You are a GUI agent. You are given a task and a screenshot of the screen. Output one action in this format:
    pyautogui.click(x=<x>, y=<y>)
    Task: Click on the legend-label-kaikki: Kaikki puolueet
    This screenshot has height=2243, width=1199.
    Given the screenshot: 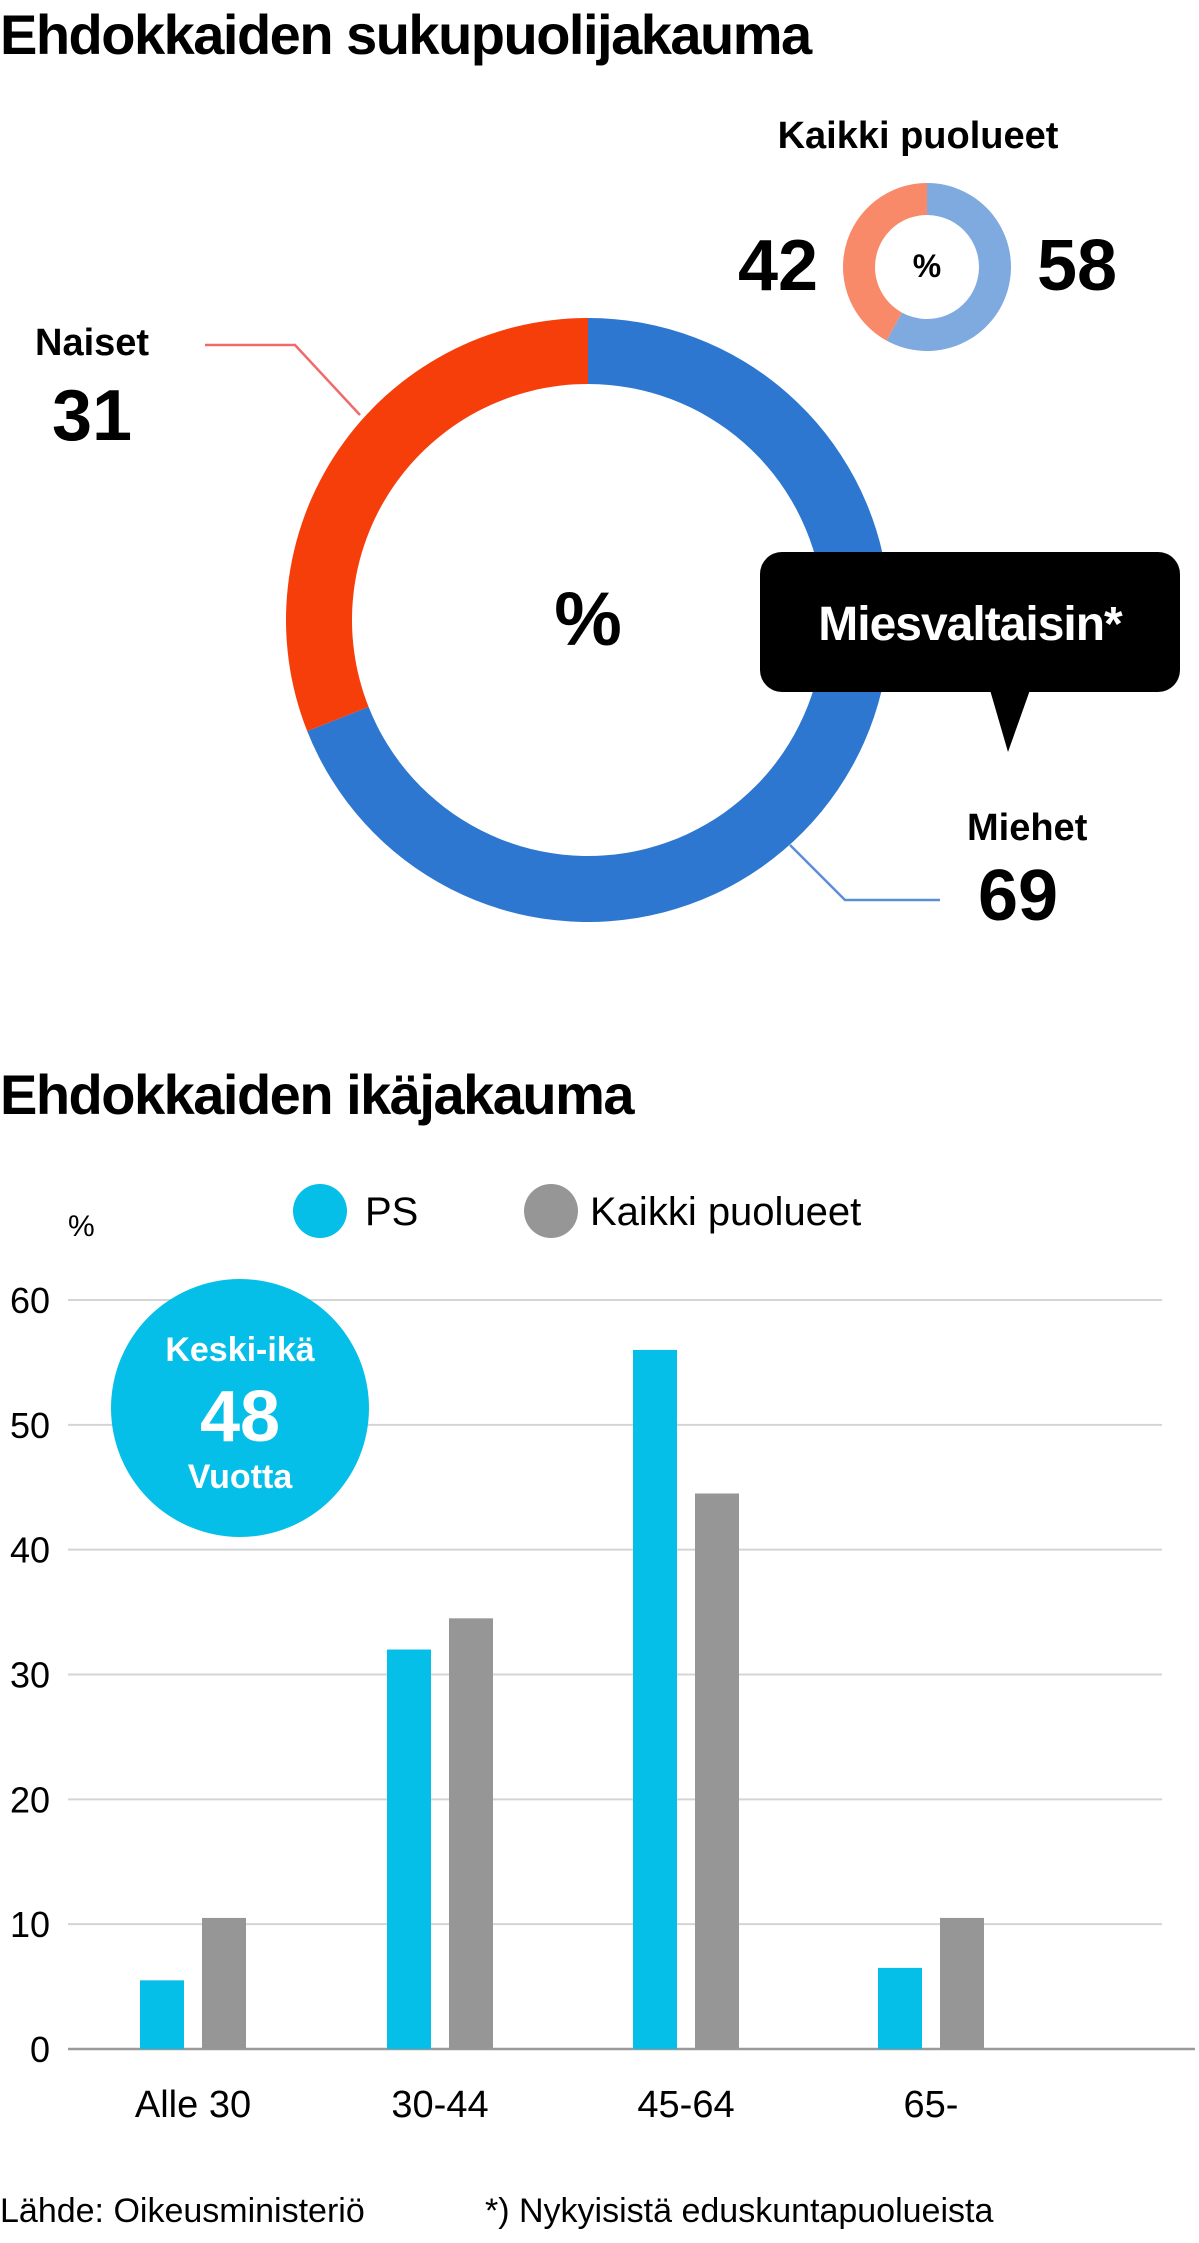 What is the action you would take?
    pyautogui.click(x=725, y=1212)
    